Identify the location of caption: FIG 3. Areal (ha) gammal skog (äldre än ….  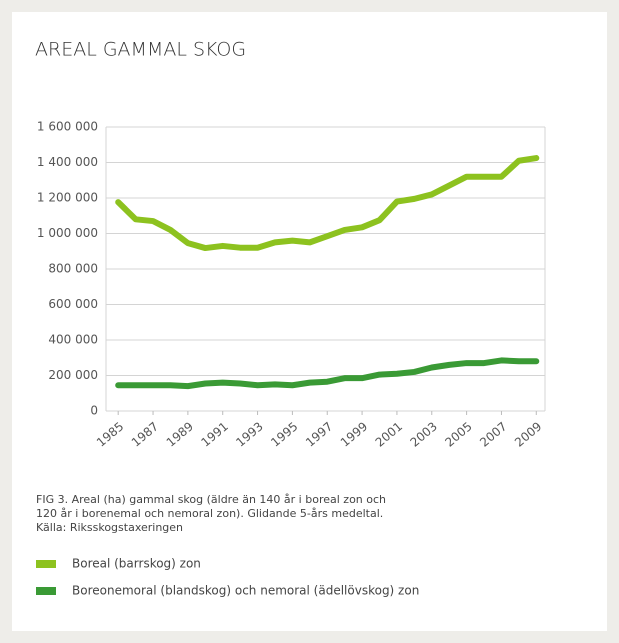
(211, 499).